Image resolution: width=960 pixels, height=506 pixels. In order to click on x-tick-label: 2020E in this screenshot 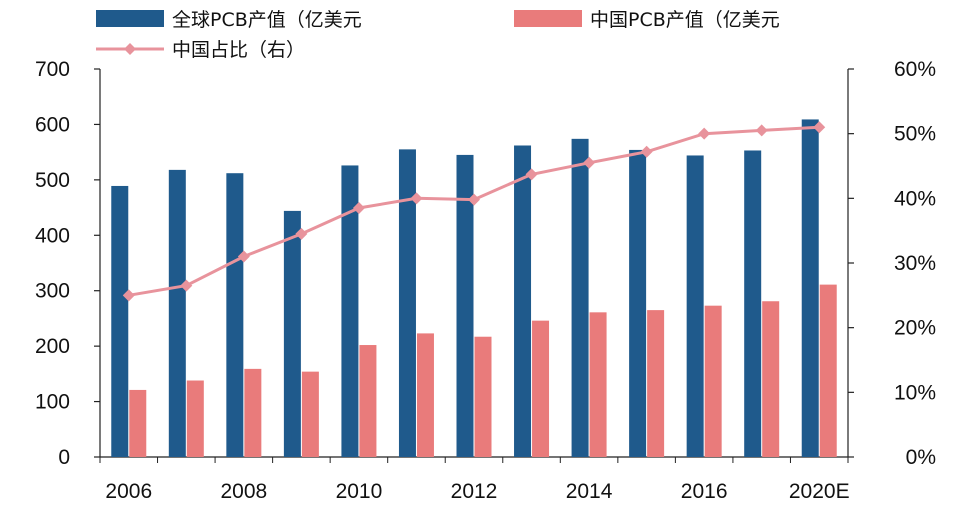, I will do `click(819, 491)`.